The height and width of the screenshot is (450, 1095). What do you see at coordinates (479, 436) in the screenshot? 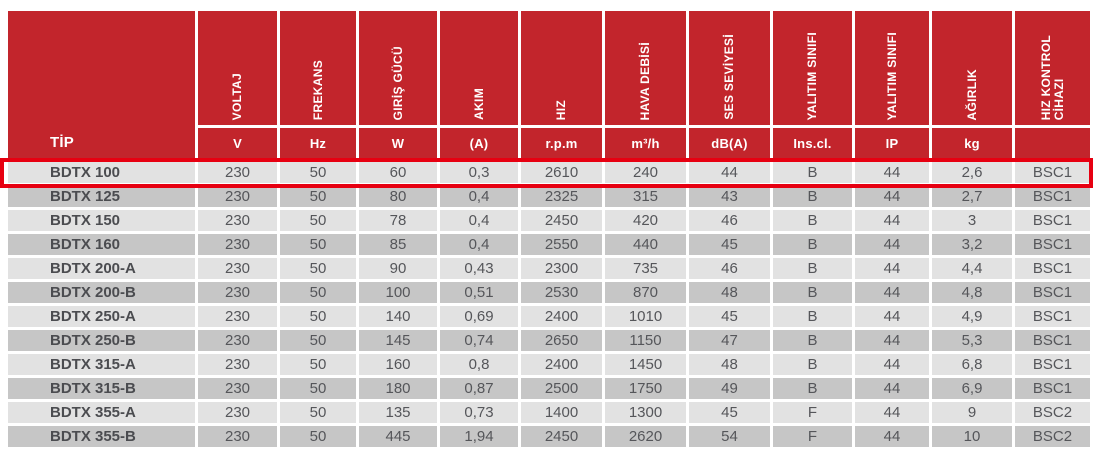
I see `table-cell: 1,94` at bounding box center [479, 436].